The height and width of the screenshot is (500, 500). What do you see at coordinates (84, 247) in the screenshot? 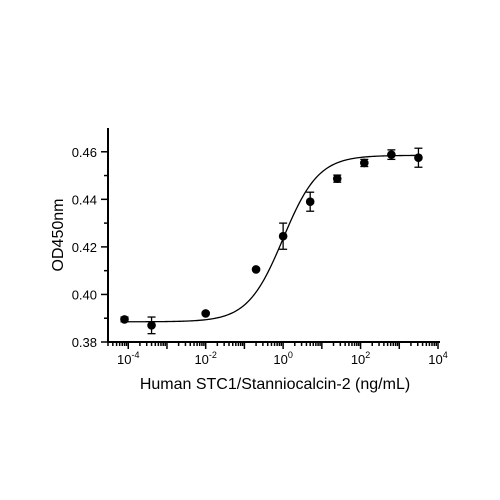
I see `y-tick-label: 0.42` at bounding box center [84, 247].